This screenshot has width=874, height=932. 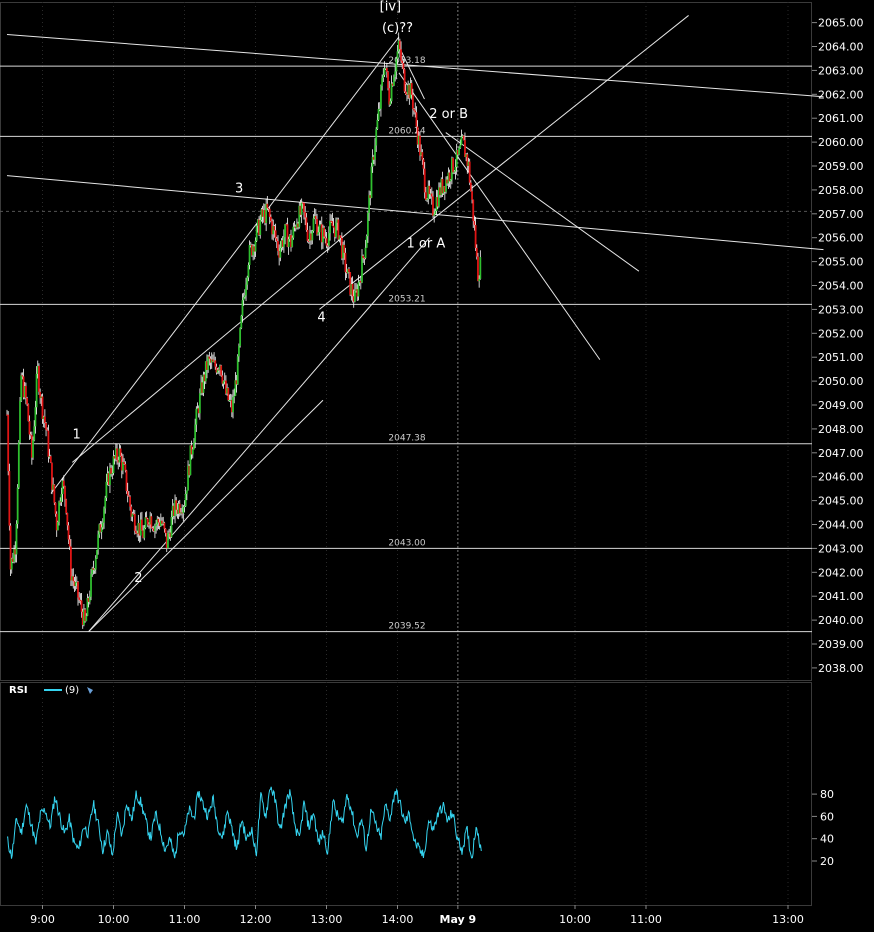 I want to click on wave-label: 1 or A, so click(x=426, y=243).